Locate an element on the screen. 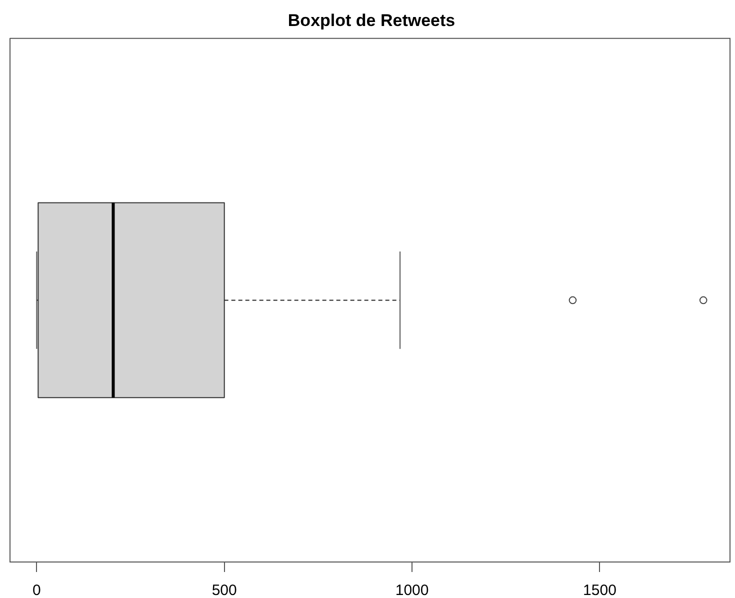 The height and width of the screenshot is (598, 735). x-tick-label: 1500 is located at coordinates (599, 590).